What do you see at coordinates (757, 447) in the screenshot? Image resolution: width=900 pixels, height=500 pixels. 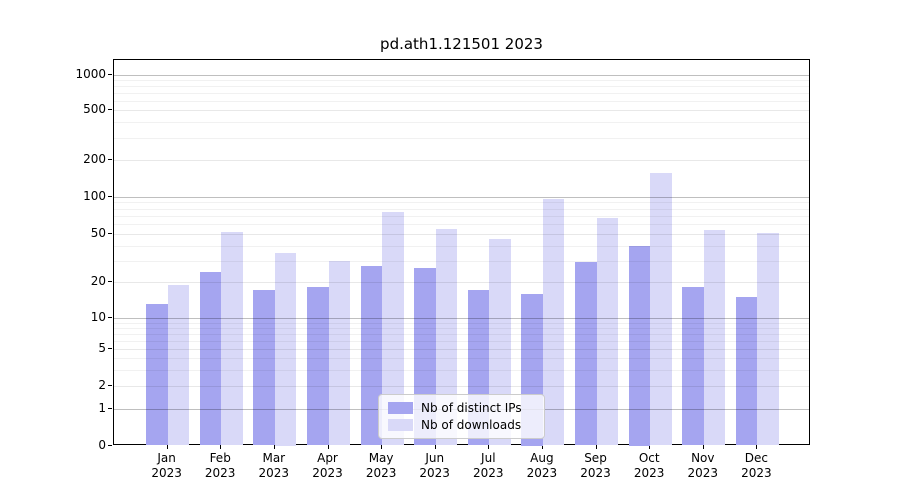 I see `x-tick-mark-dec` at bounding box center [757, 447].